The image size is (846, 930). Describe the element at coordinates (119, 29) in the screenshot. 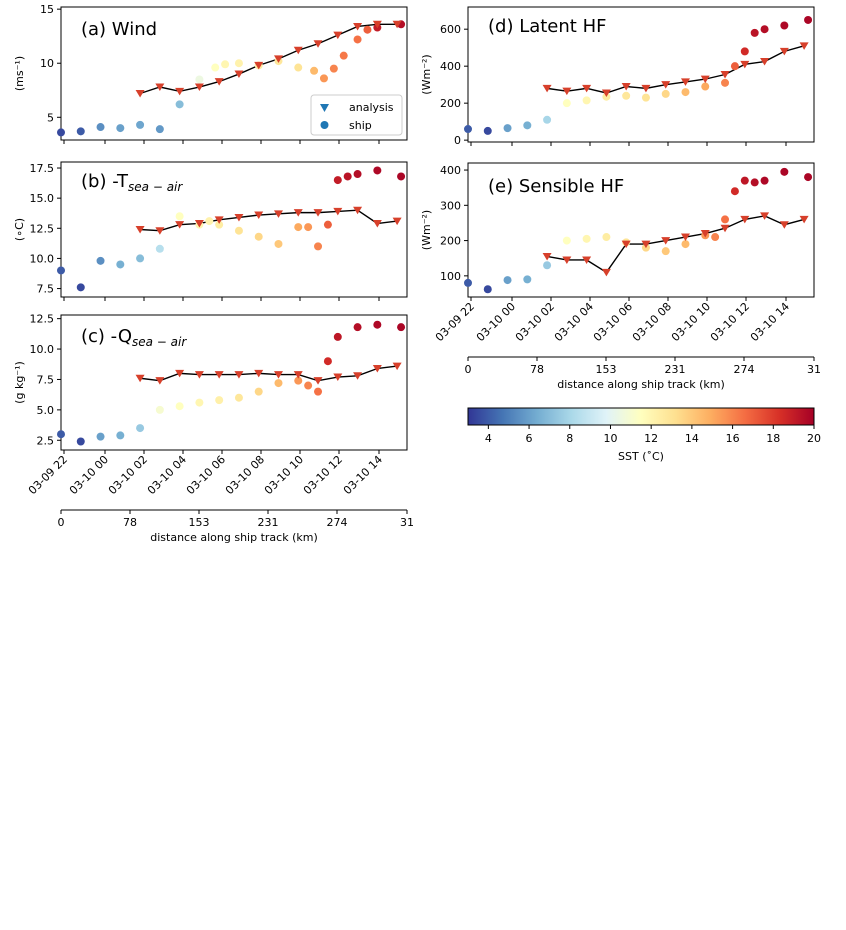

I see `panel-title: (a) Wind` at that location.